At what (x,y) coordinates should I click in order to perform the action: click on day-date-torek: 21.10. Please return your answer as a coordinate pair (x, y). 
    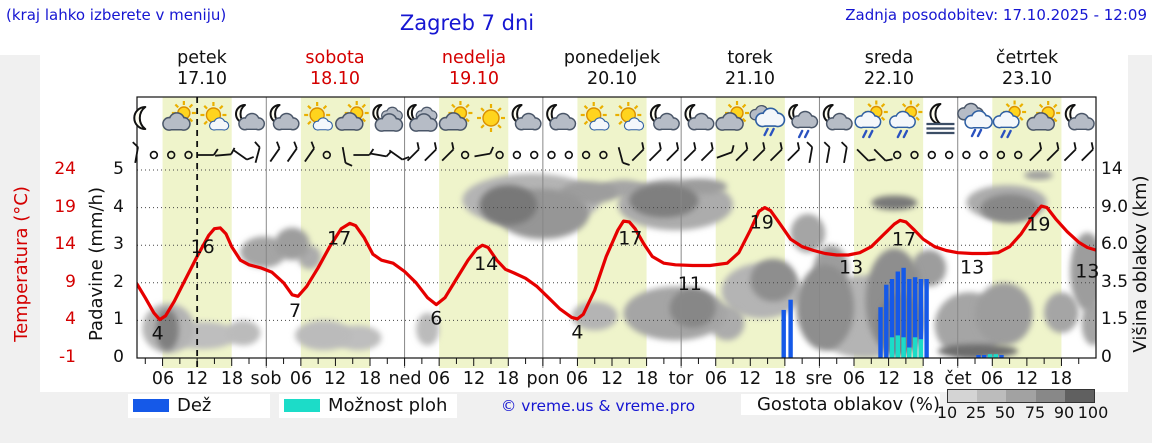
    Looking at the image, I should click on (750, 79).